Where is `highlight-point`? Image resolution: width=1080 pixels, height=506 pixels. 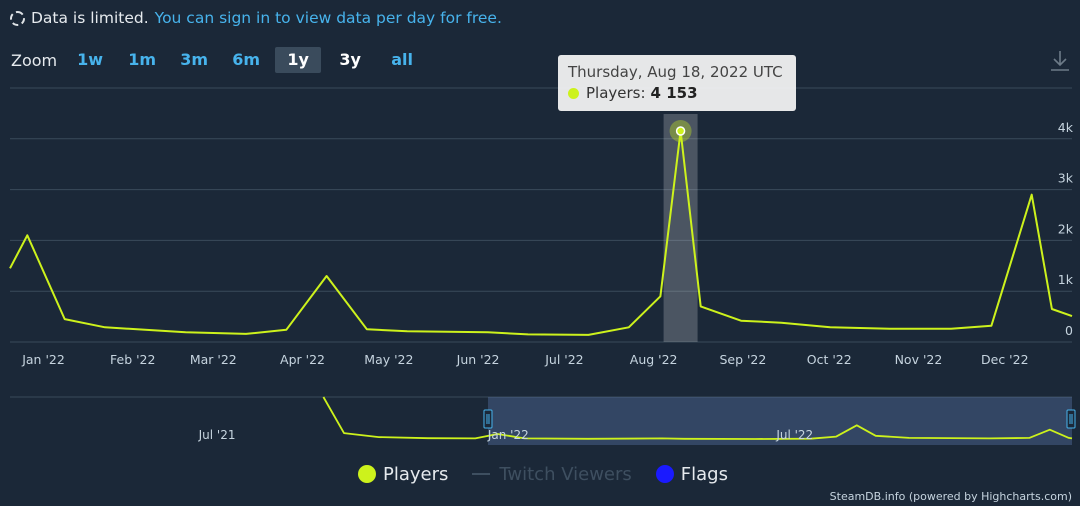 highlight-point is located at coordinates (680, 131).